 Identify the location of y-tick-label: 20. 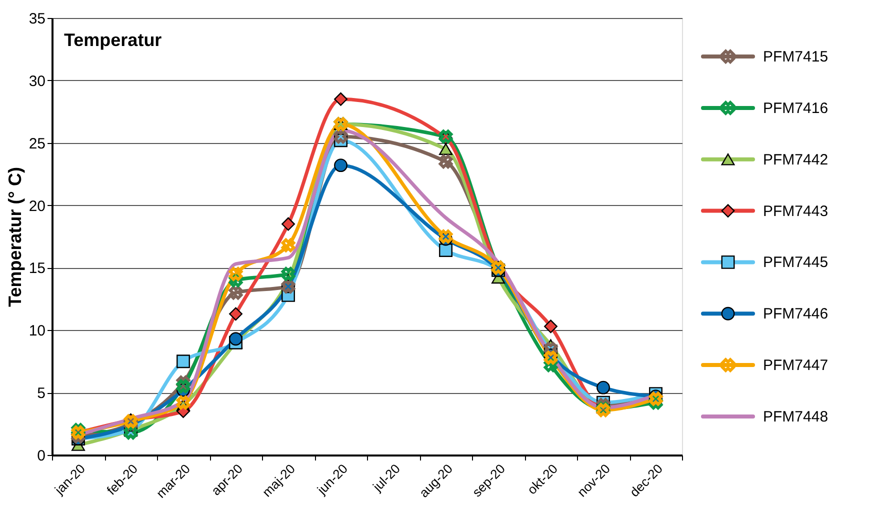
(37, 206).